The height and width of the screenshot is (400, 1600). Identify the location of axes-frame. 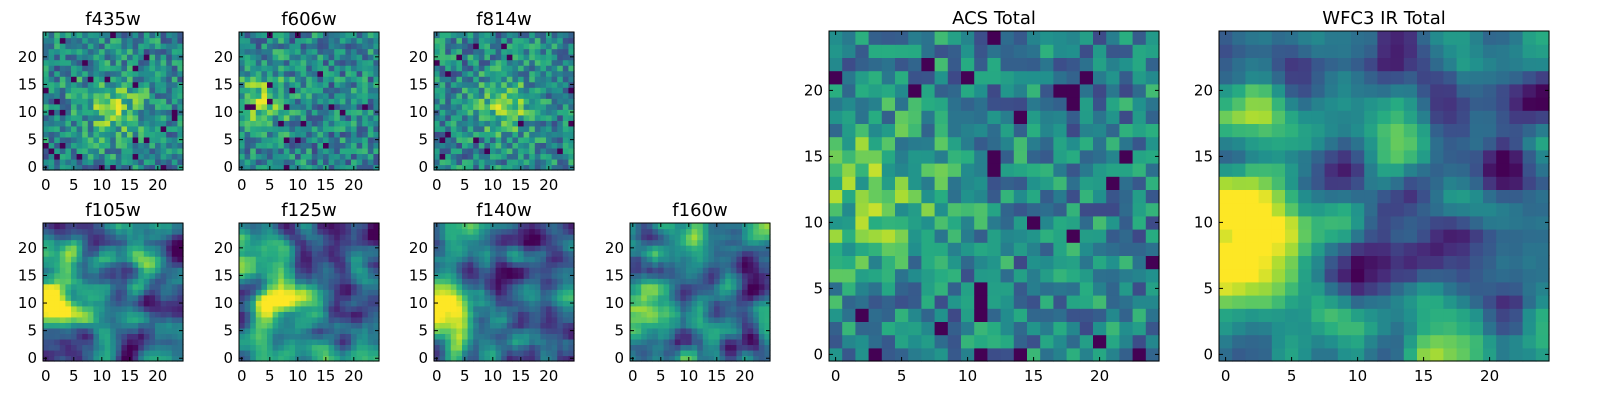
(309, 101).